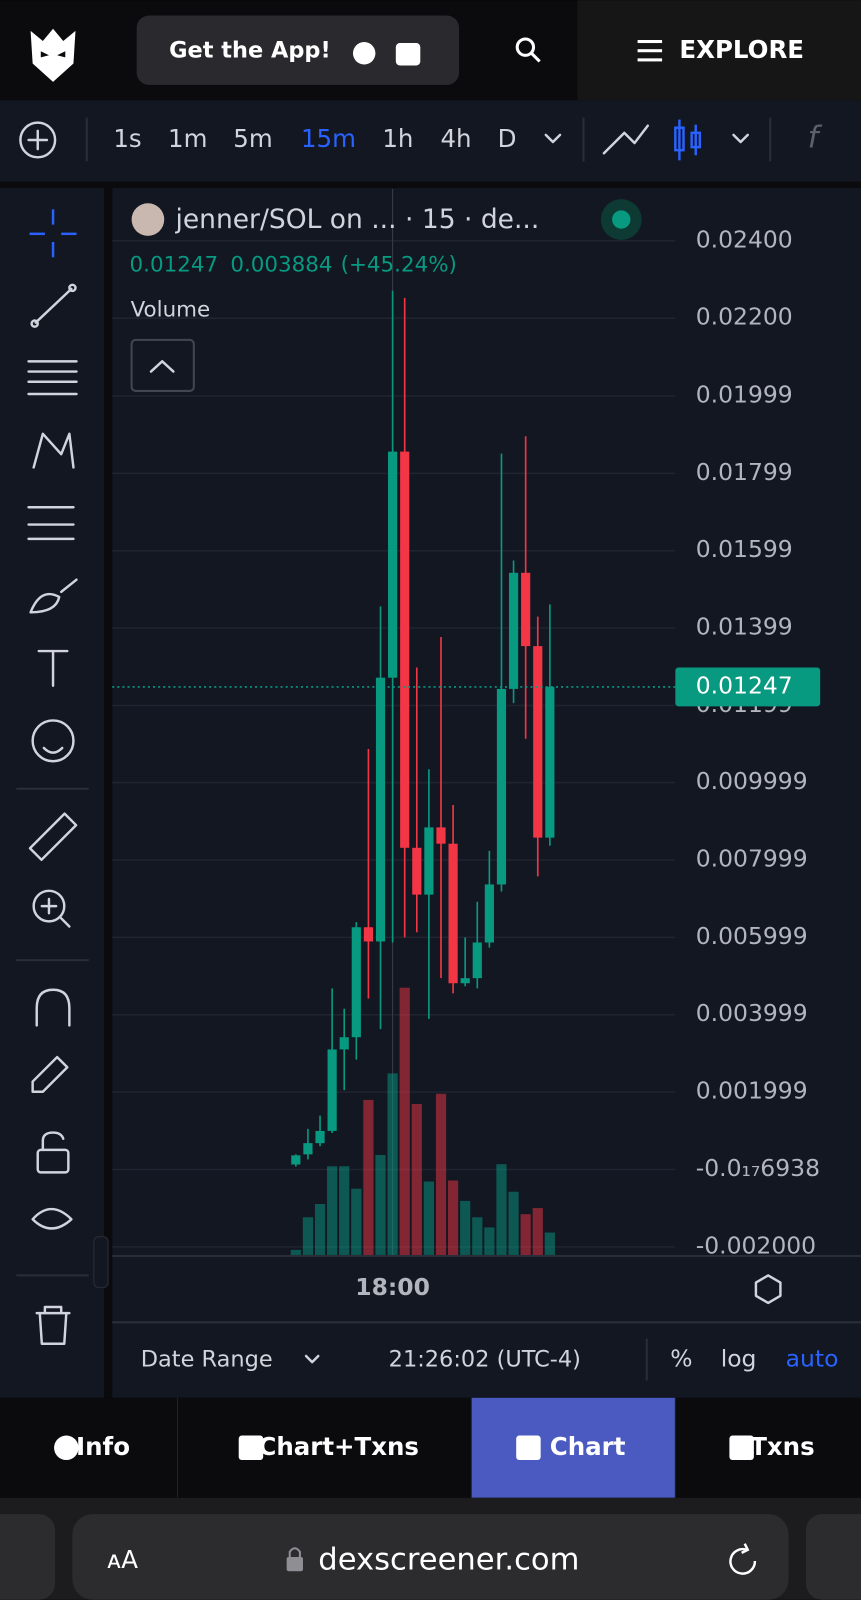  I want to click on ruler-tool, so click(53, 837).